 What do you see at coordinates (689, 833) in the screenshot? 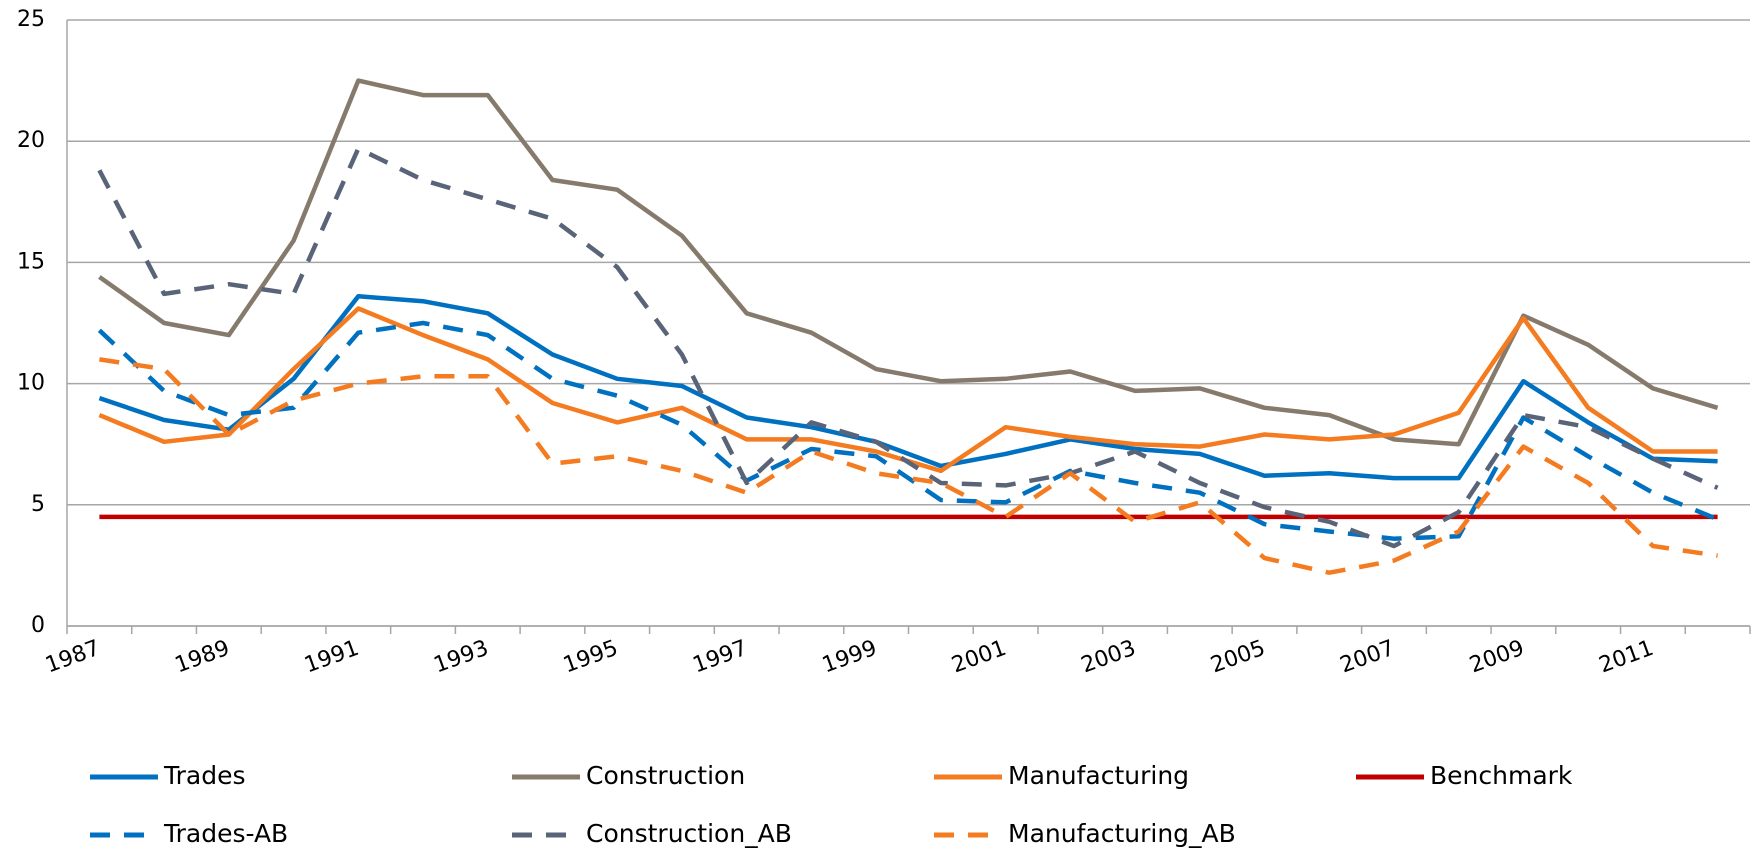
I see `legend-label: Construction_AB` at bounding box center [689, 833].